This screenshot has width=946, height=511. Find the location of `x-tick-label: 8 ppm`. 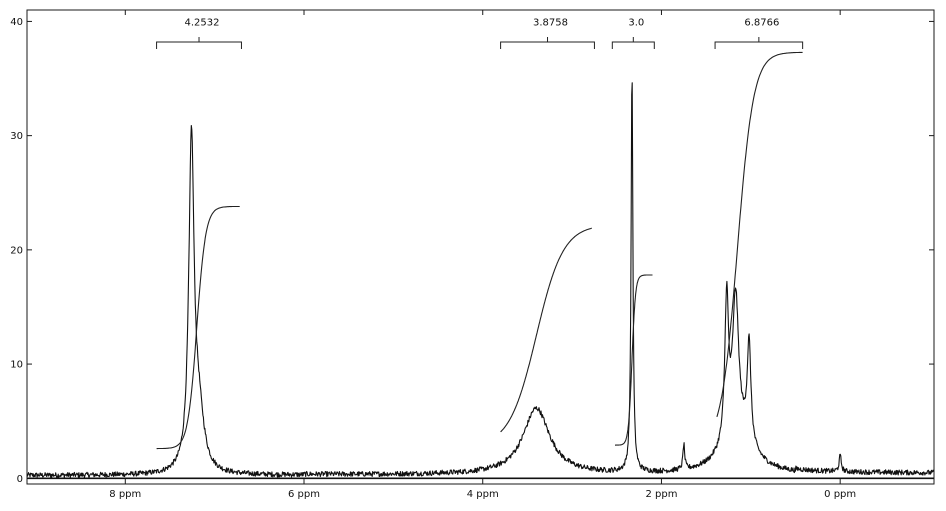

x-tick-label: 8 ppm is located at coordinates (125, 494).